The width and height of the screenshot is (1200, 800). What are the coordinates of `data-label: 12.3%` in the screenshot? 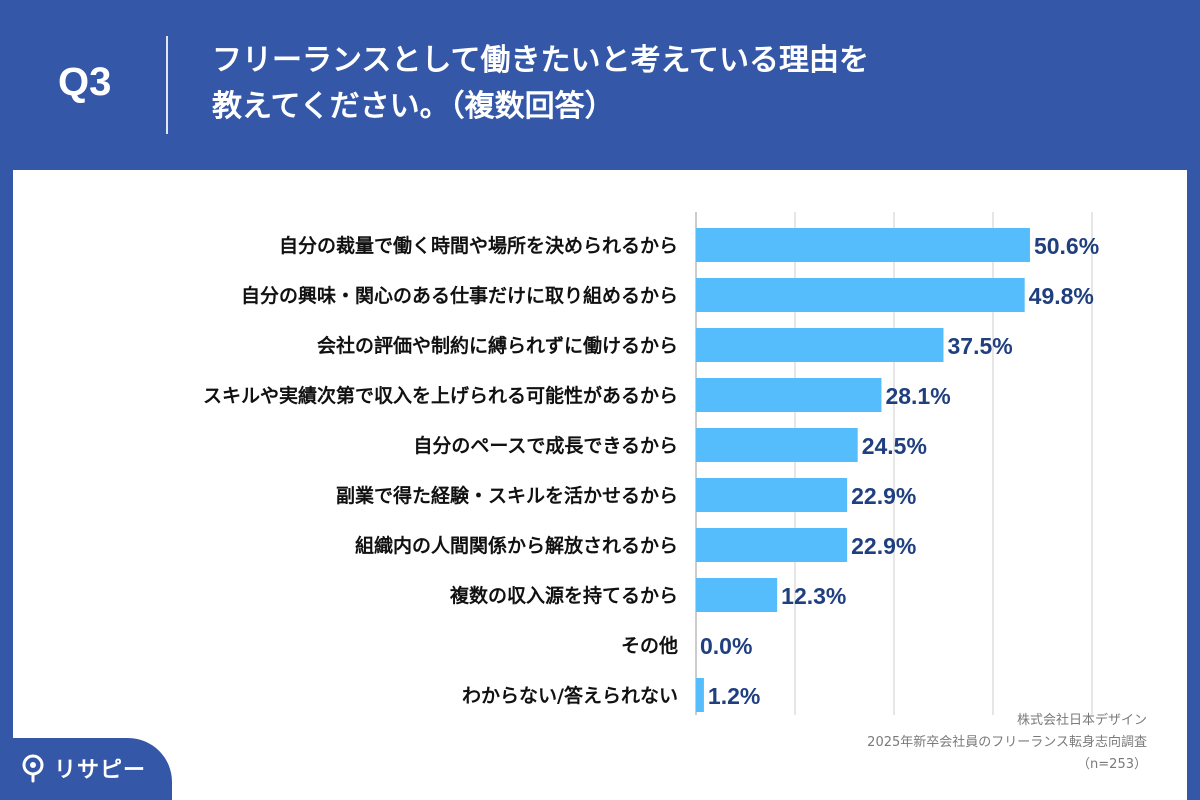 It's located at (813, 596).